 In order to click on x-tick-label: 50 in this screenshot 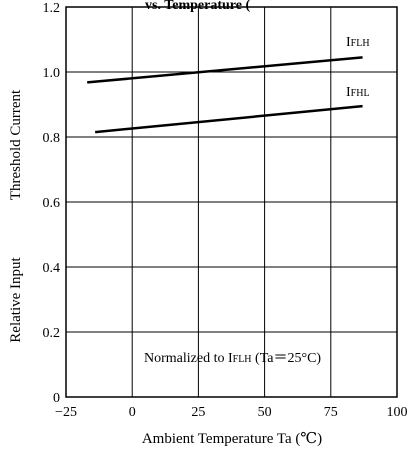, I will do `click(265, 412)`.